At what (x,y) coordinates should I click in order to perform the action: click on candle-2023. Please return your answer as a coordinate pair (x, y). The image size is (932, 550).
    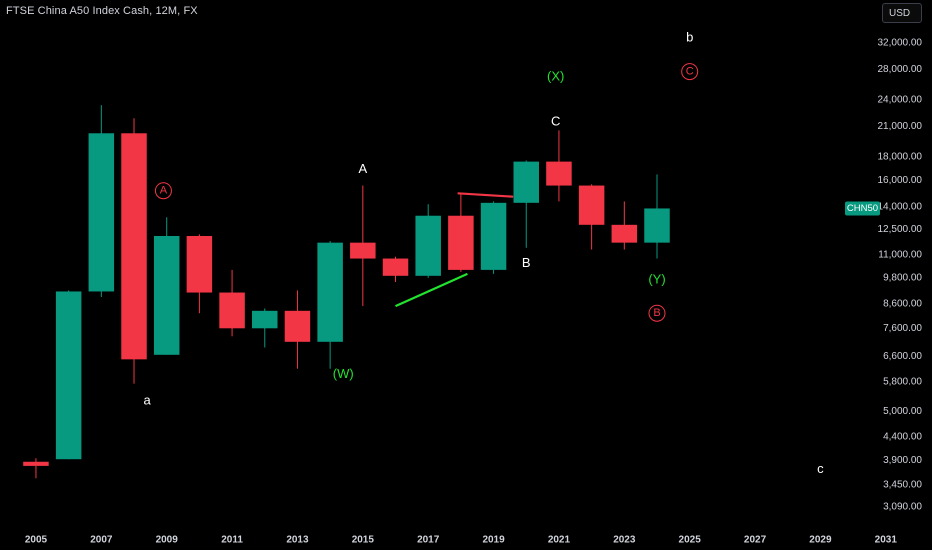
    Looking at the image, I should click on (624, 225).